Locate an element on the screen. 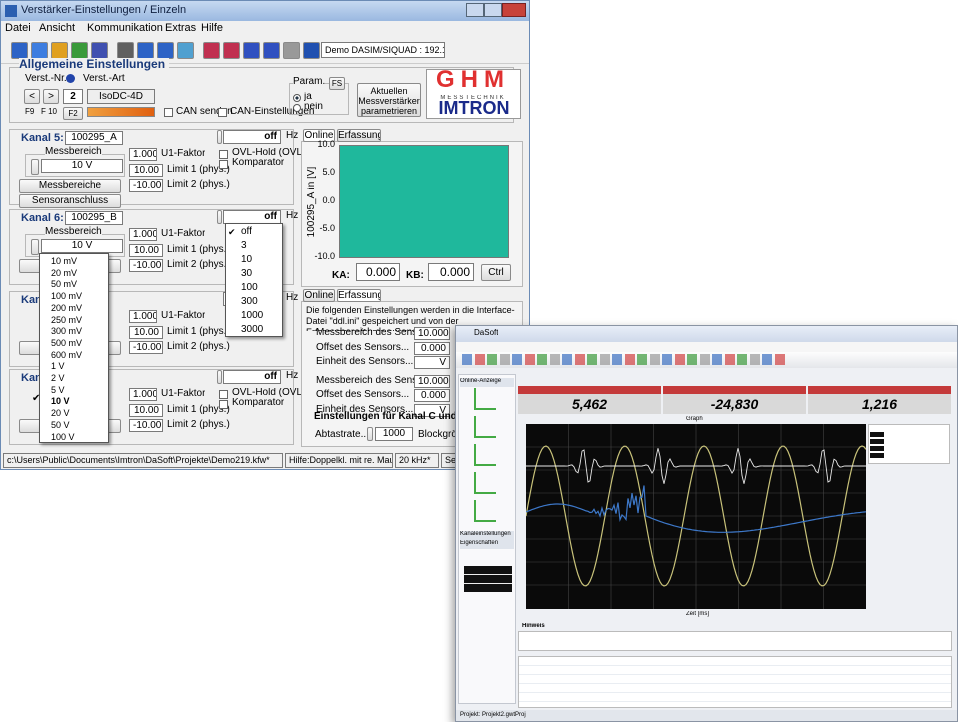 Image resolution: width=958 pixels, height=722 pixels. range-option: 10 V is located at coordinates (74, 401).